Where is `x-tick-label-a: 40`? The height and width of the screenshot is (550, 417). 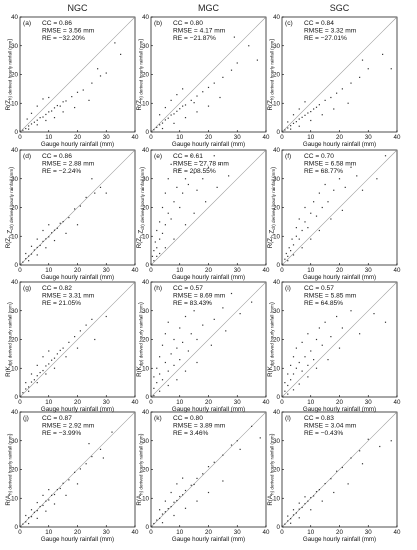 x-tick-label-a: 40 is located at coordinates (135, 137).